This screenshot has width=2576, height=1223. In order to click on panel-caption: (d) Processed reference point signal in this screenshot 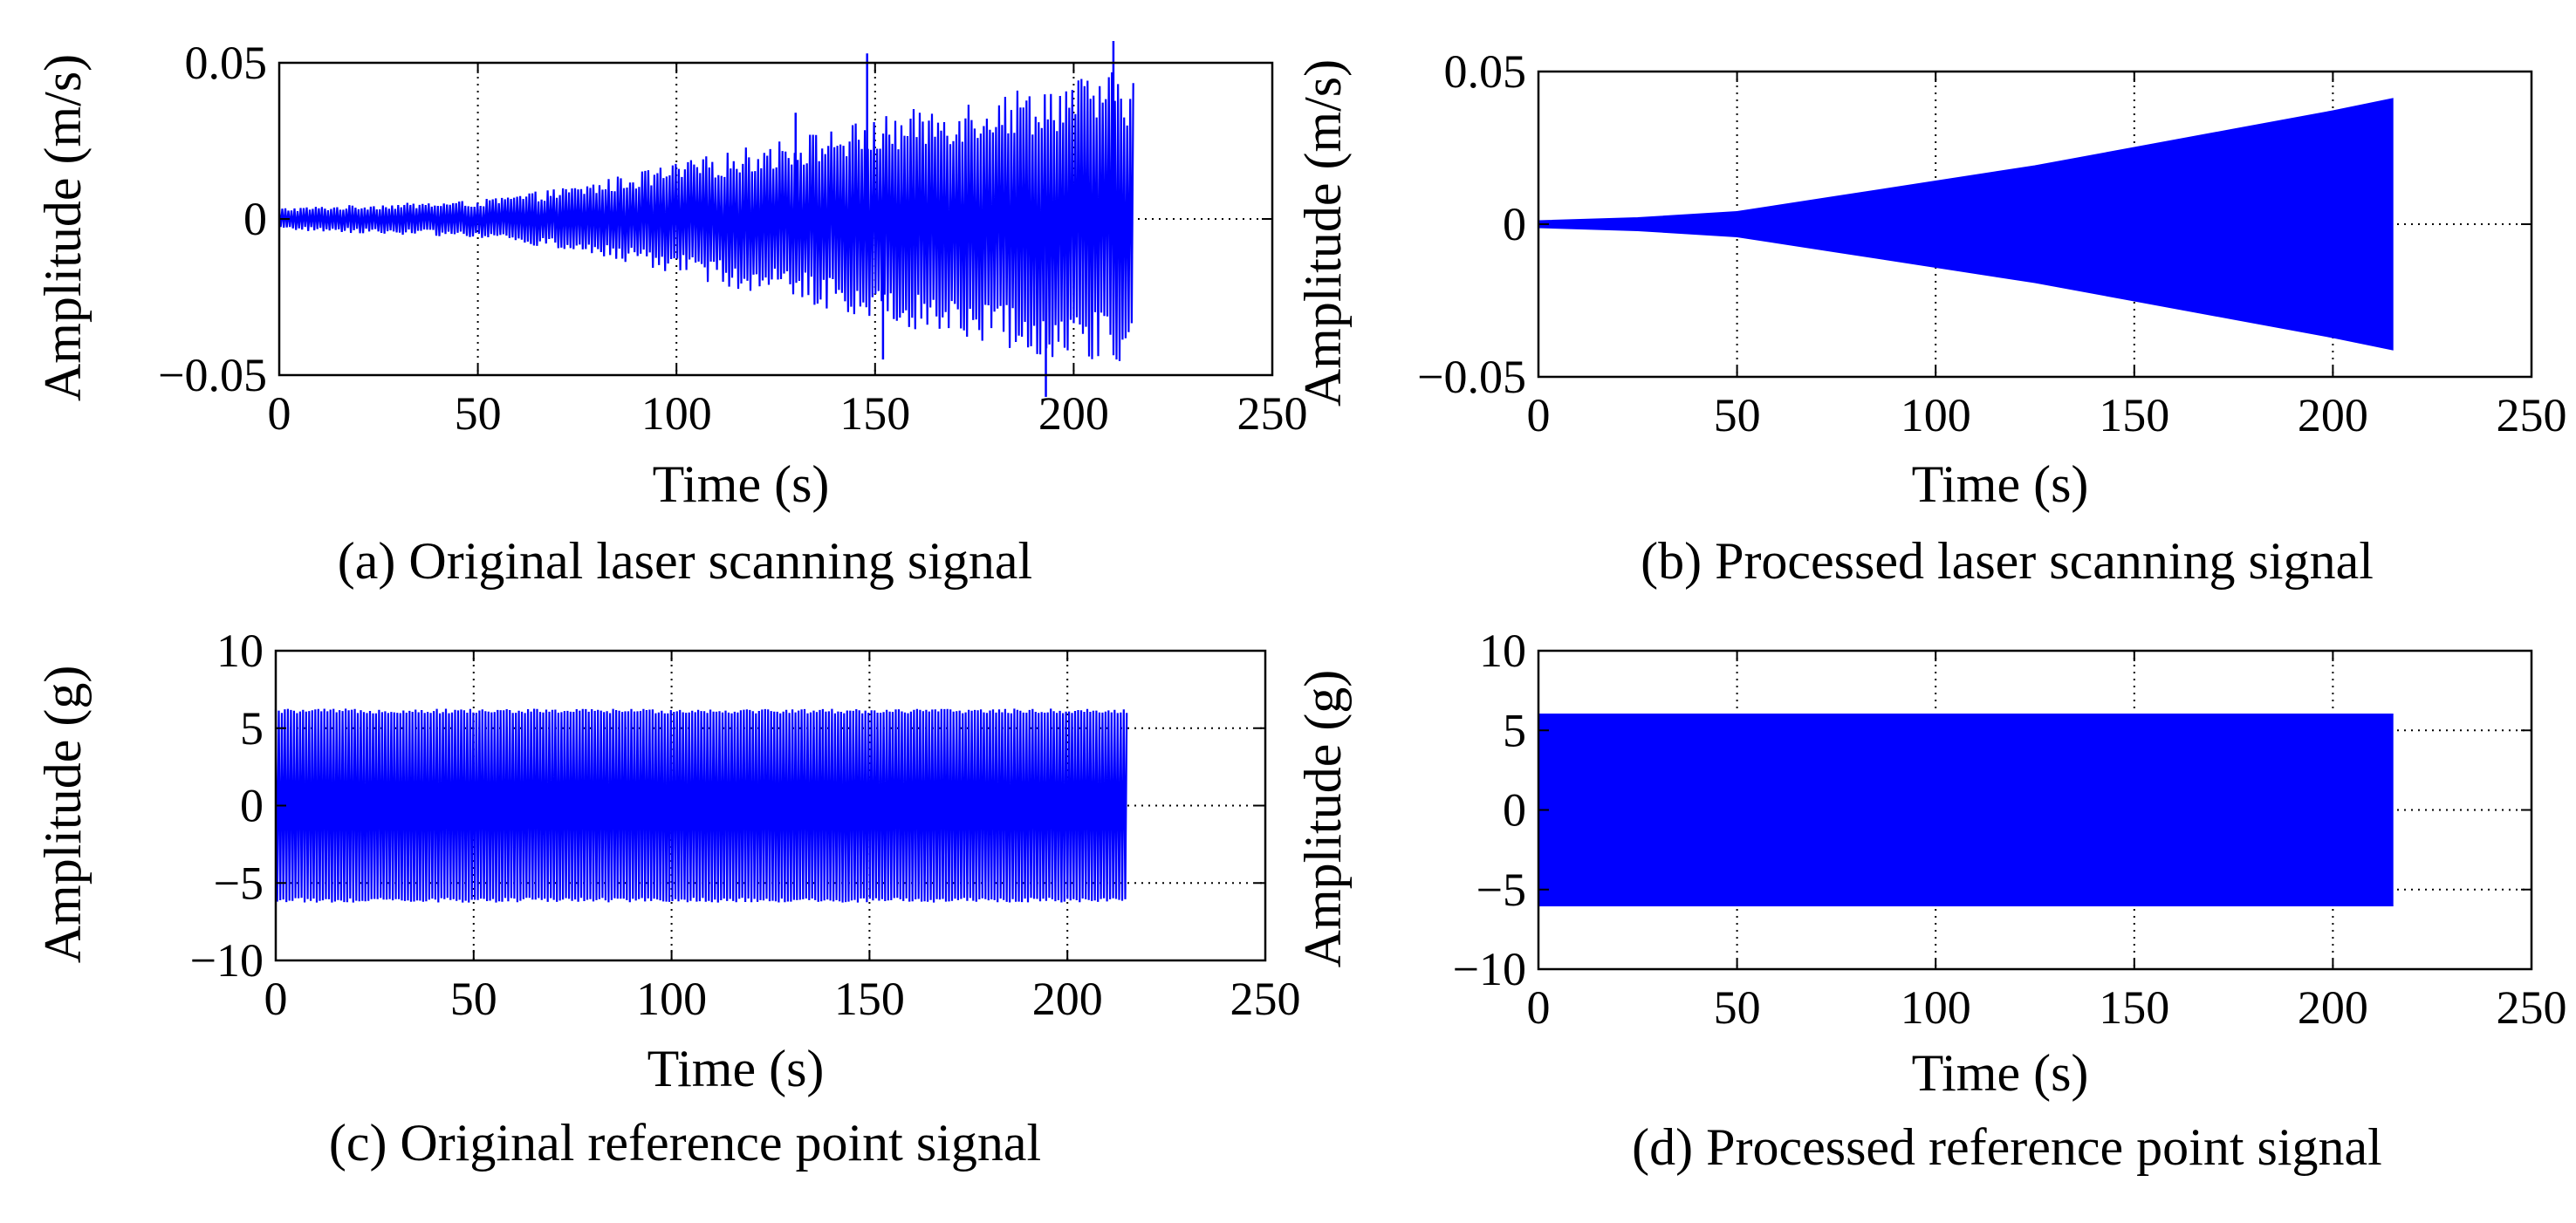, I will do `click(2007, 1147)`.